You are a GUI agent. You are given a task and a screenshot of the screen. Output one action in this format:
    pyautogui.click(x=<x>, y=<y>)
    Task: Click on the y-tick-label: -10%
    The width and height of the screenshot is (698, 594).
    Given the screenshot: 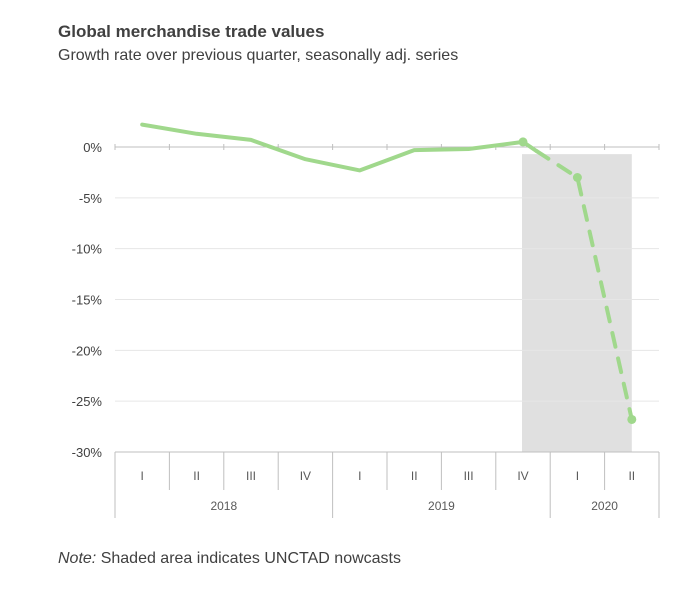 What is the action you would take?
    pyautogui.click(x=87, y=249)
    